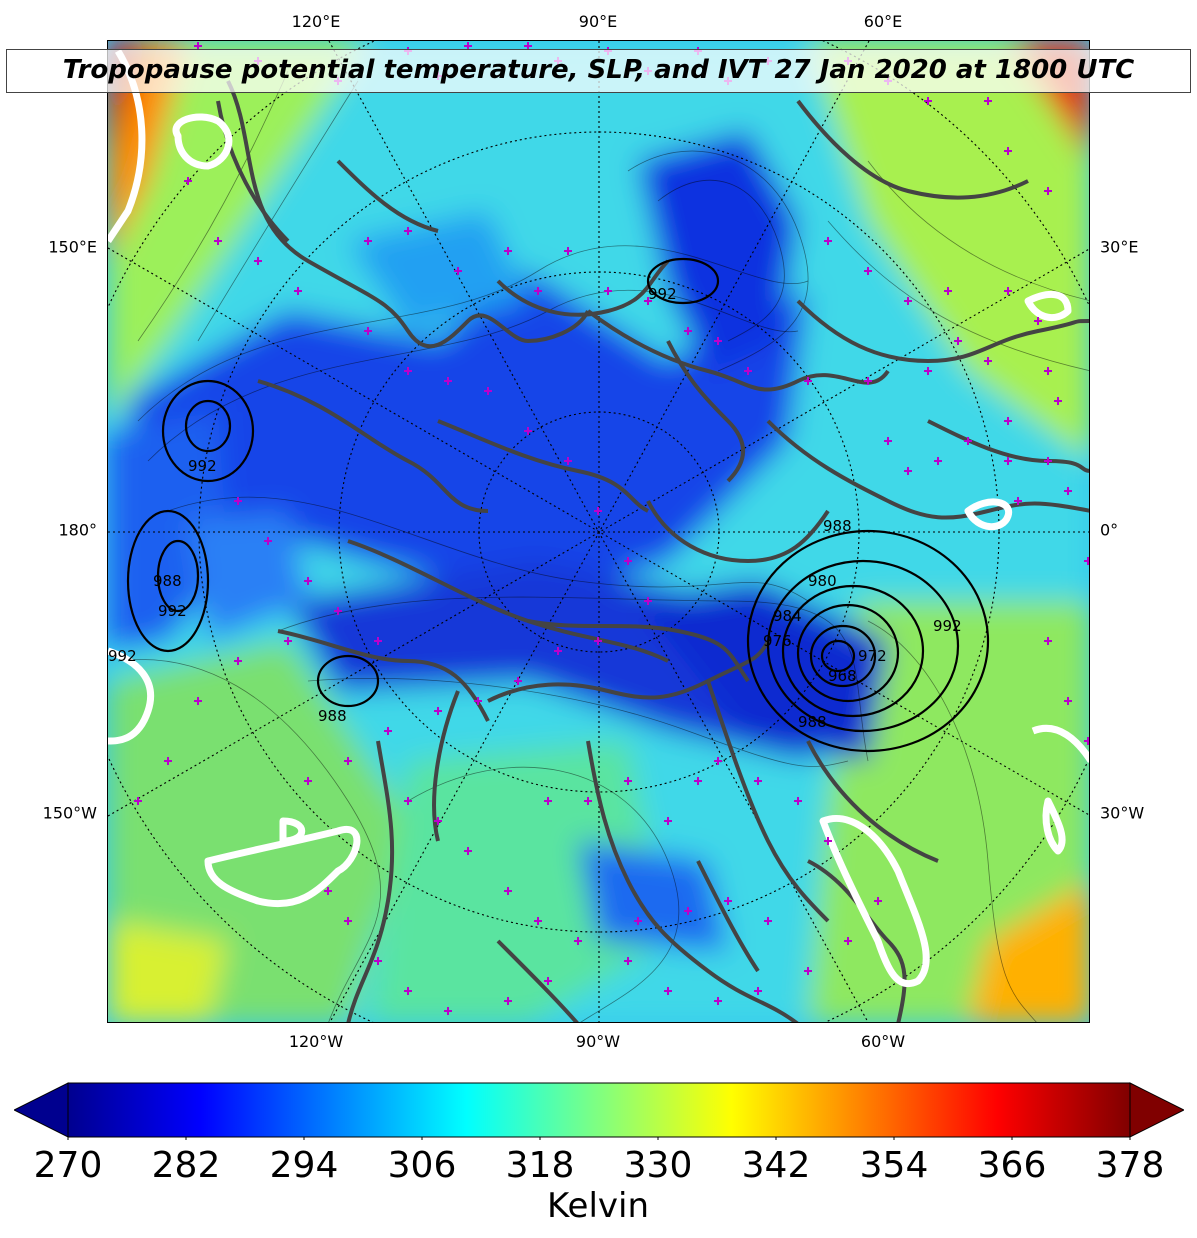 The width and height of the screenshot is (1197, 1238). Describe the element at coordinates (1109, 530) in the screenshot. I see `lat-label-right-0: 0°` at that location.